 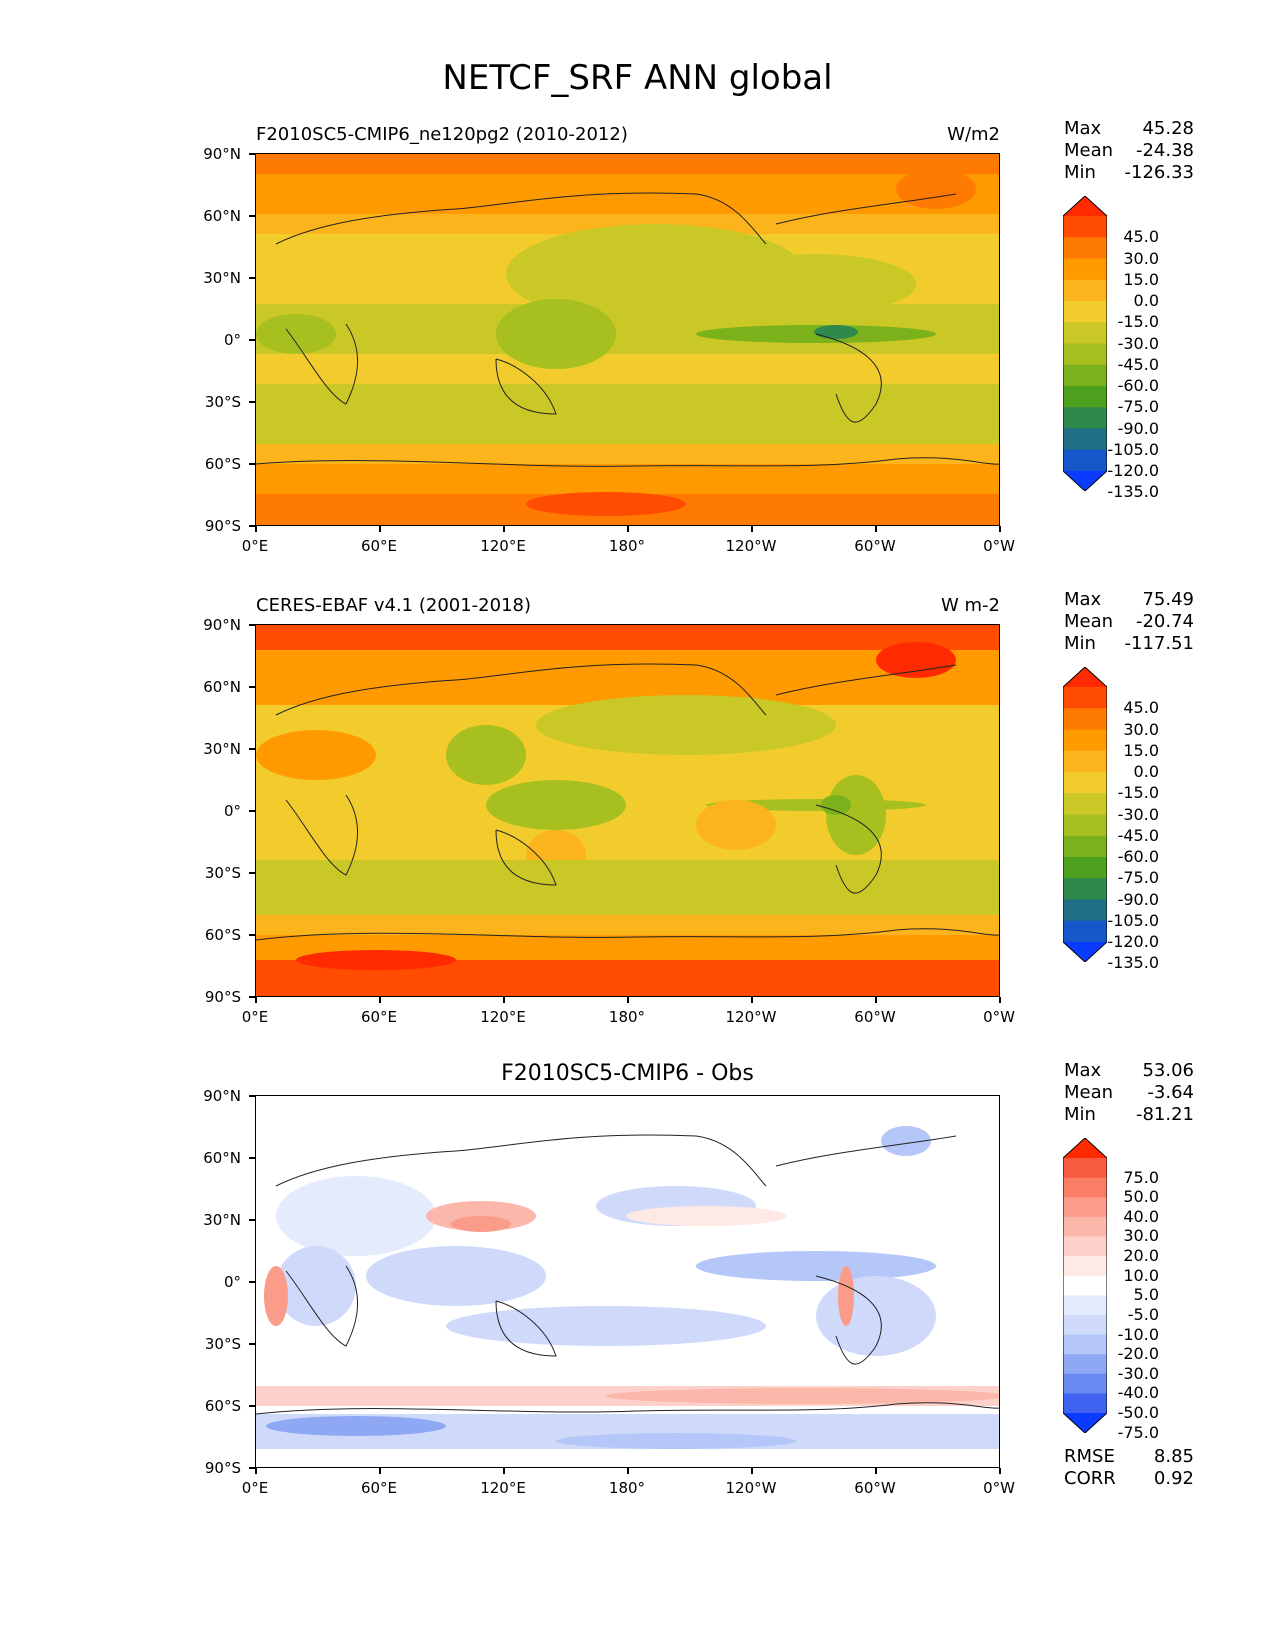 I want to click on colorbar-tick-label: -135.0, so click(x=1133, y=492).